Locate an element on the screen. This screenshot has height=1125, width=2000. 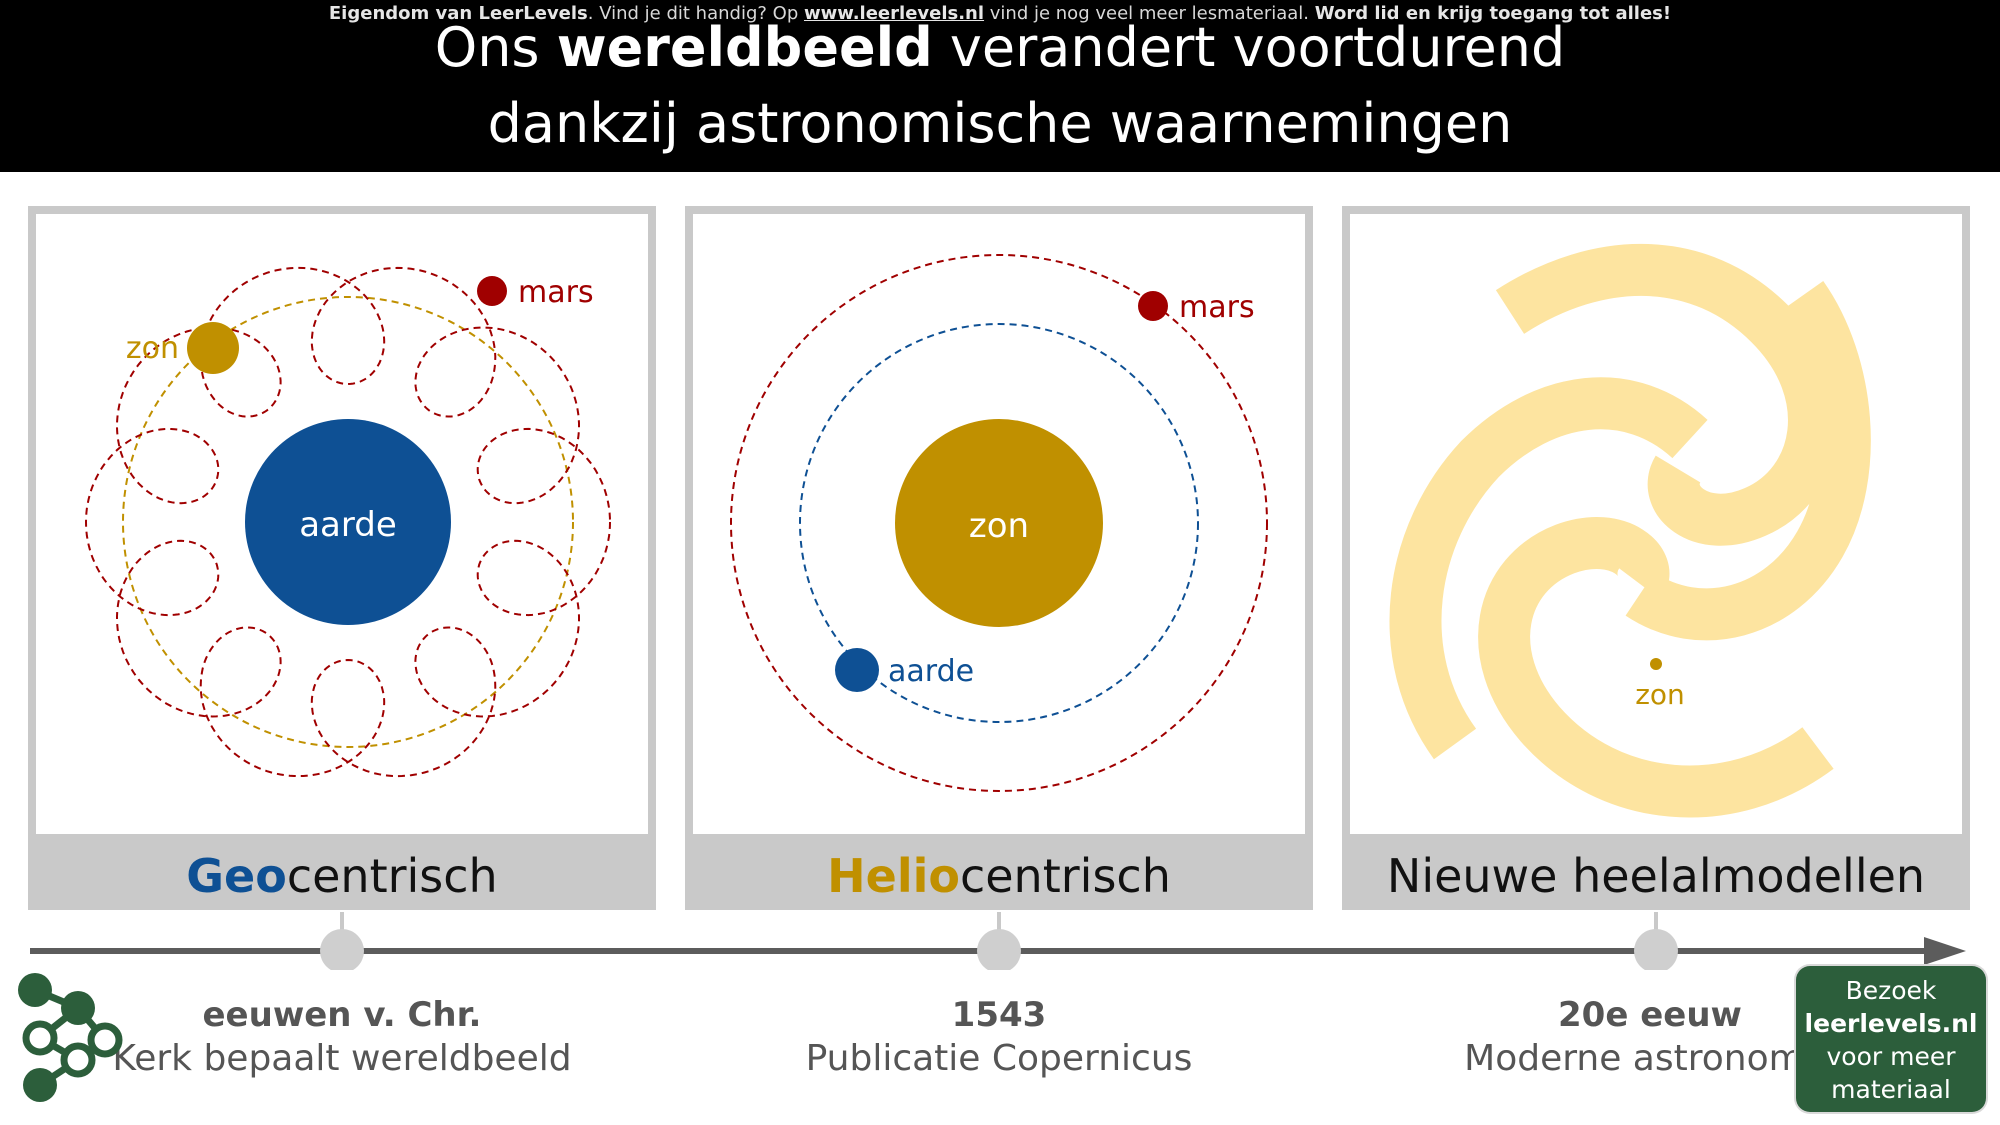
notice-owner: Eigendom van LeerLevels is located at coordinates (458, 13).